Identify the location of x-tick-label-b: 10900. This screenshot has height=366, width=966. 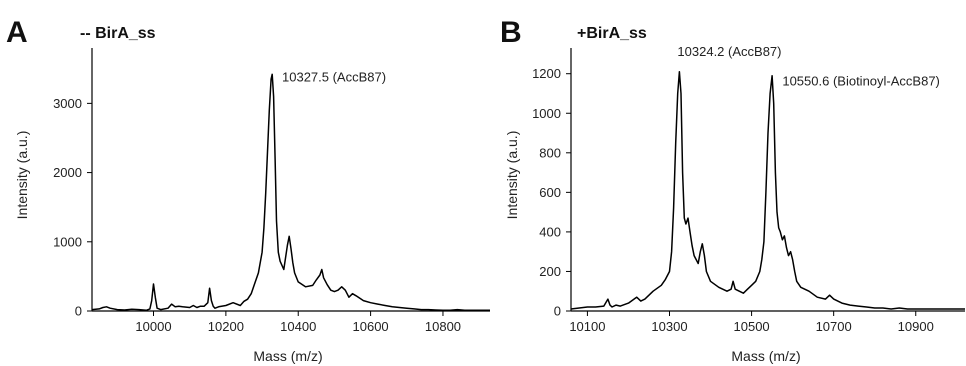
(916, 326).